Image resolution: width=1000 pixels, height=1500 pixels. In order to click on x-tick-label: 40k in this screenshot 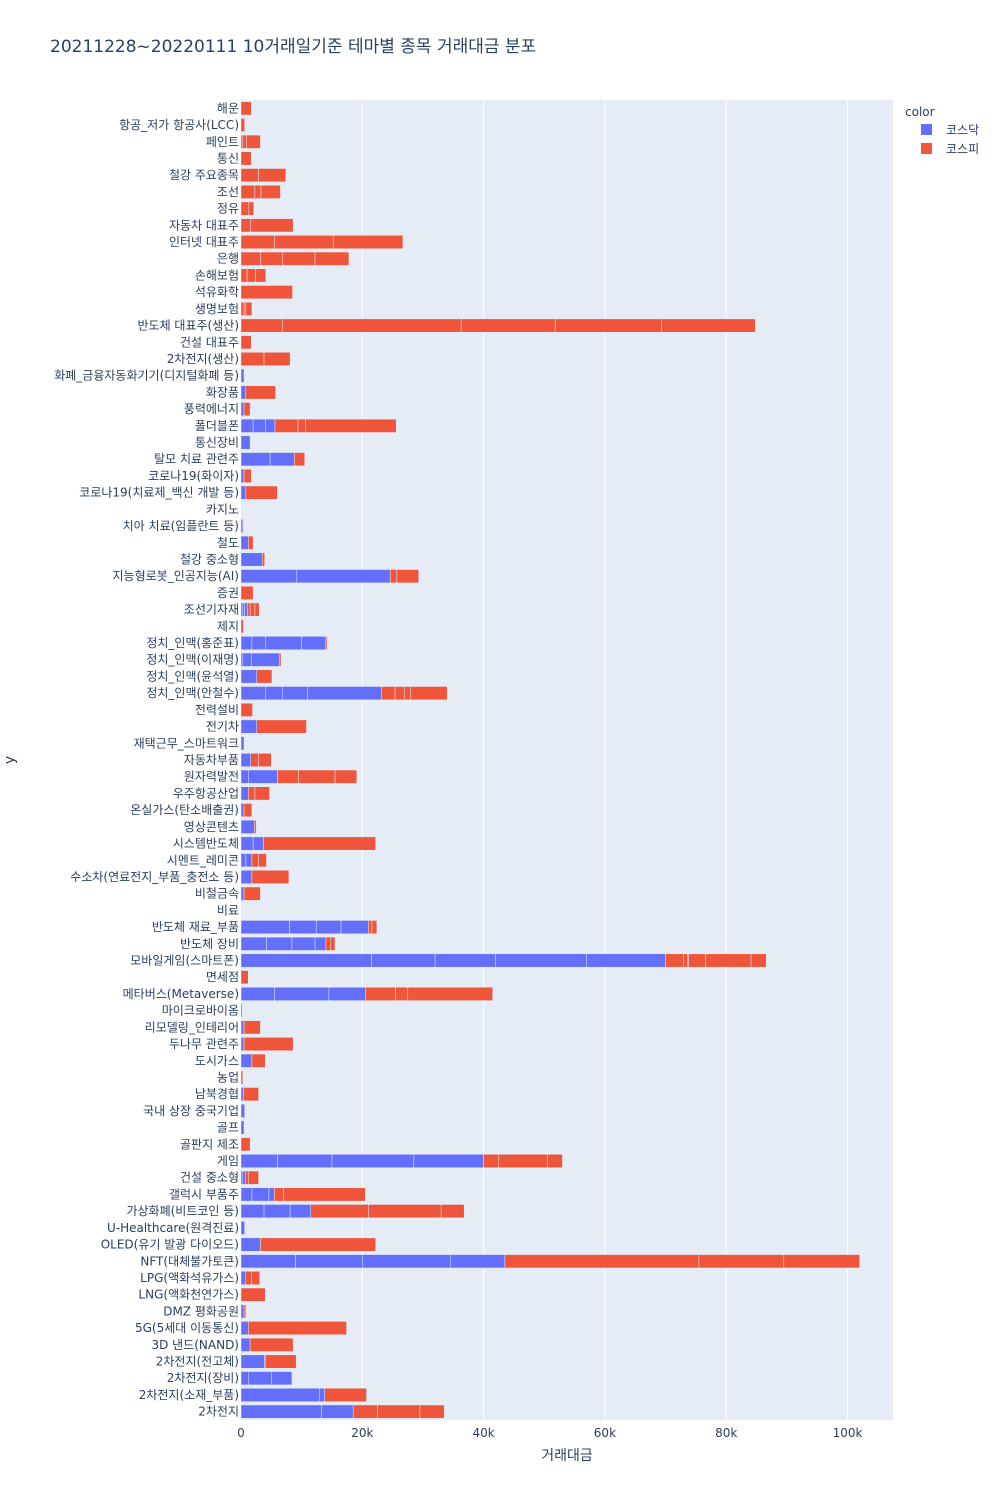, I will do `click(483, 1433)`.